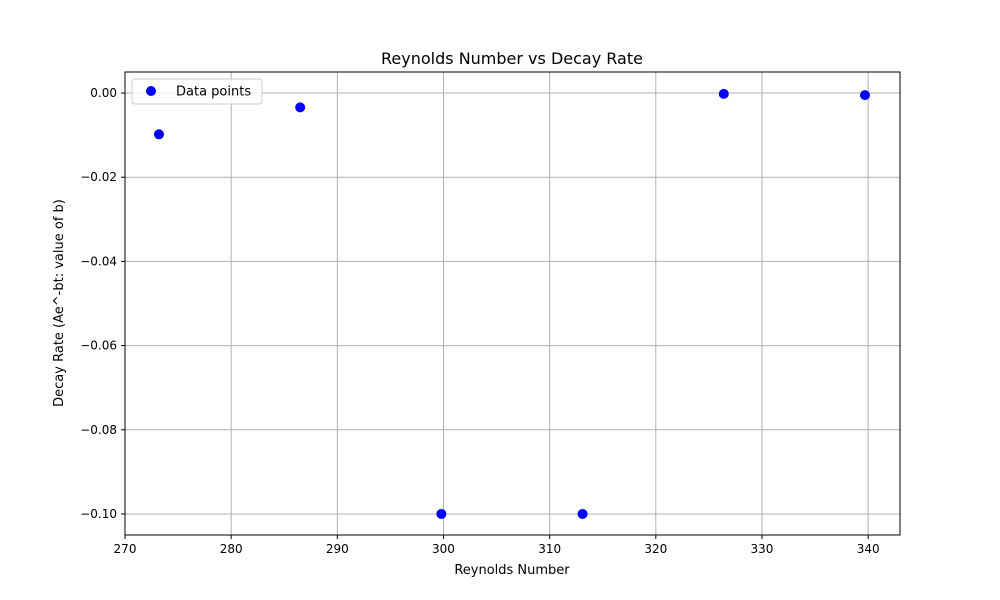 The image size is (1000, 600). Describe the element at coordinates (103, 93) in the screenshot. I see `y-tick-label: 0.00` at that location.